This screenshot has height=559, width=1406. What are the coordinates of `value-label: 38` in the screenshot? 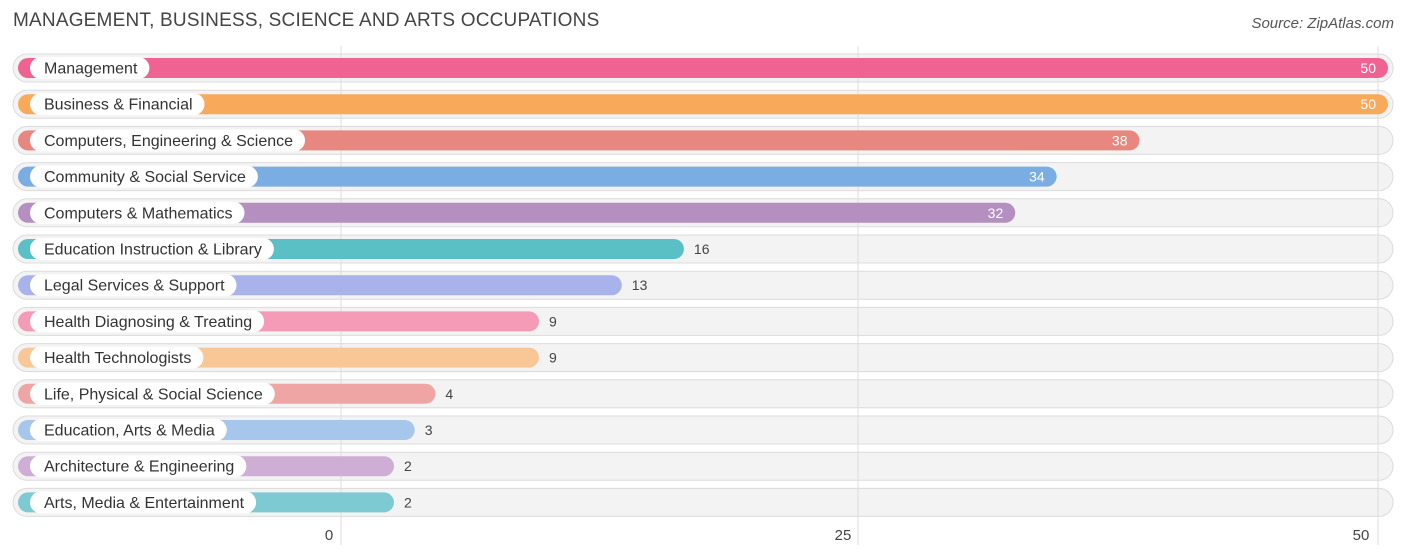 It's located at (1120, 140).